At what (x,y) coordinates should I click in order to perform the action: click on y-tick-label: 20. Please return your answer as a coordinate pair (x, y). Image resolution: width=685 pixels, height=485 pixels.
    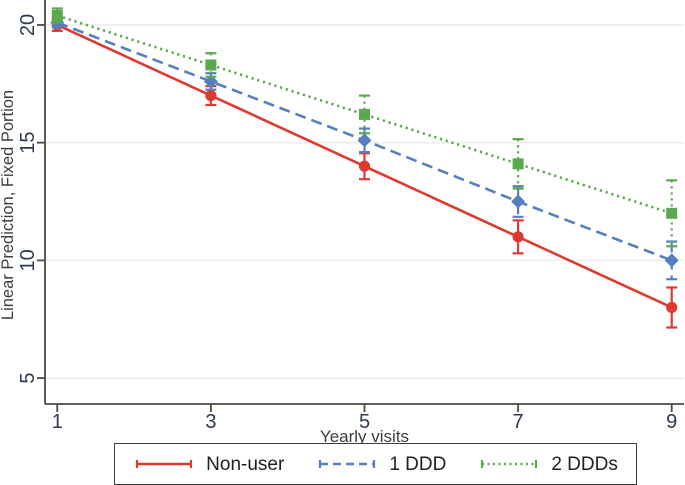
    Looking at the image, I should click on (28, 25).